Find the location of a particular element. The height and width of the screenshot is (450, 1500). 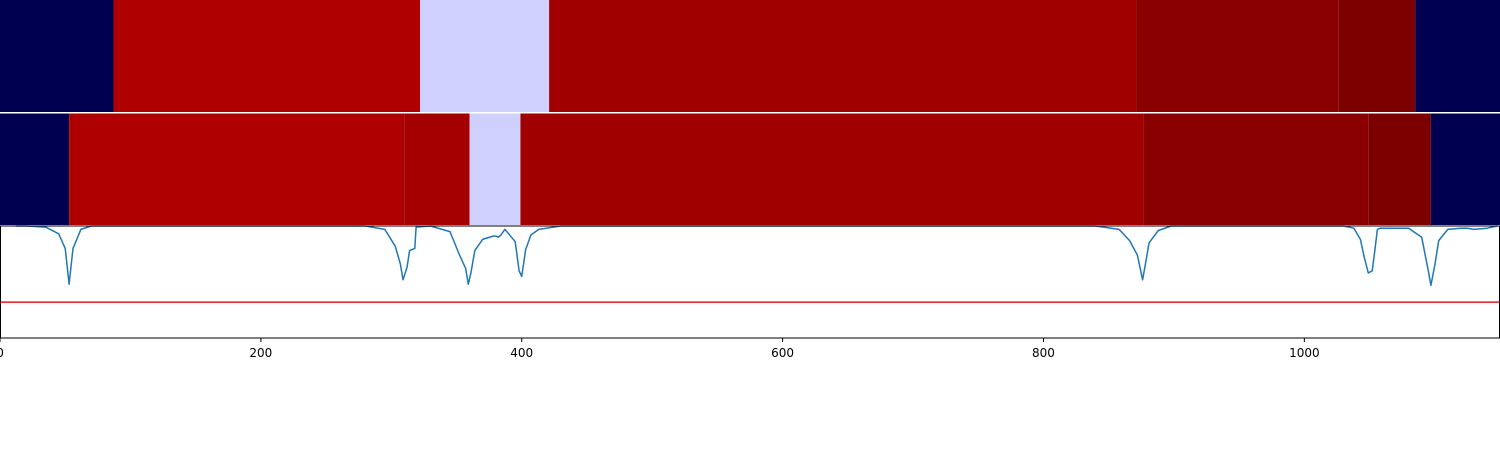

x-tick-label: 0 is located at coordinates (2, 353).